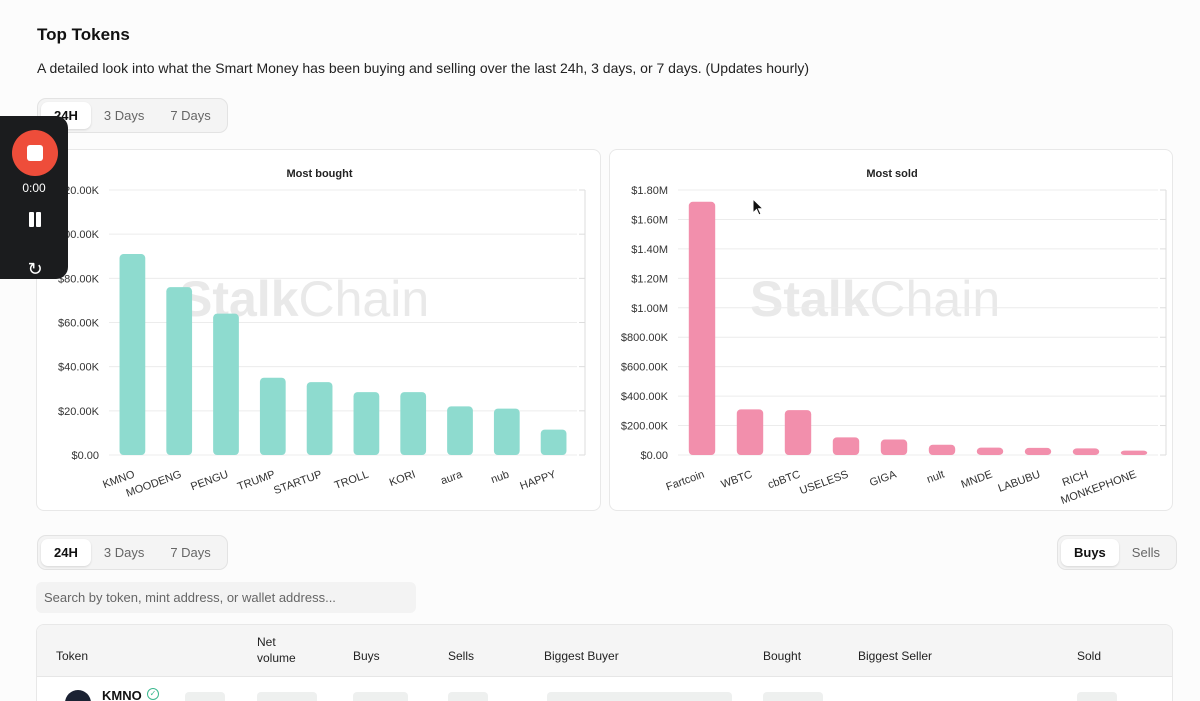 This screenshot has width=1200, height=701. Describe the element at coordinates (122, 694) in the screenshot. I see `token-name: KMNO` at that location.